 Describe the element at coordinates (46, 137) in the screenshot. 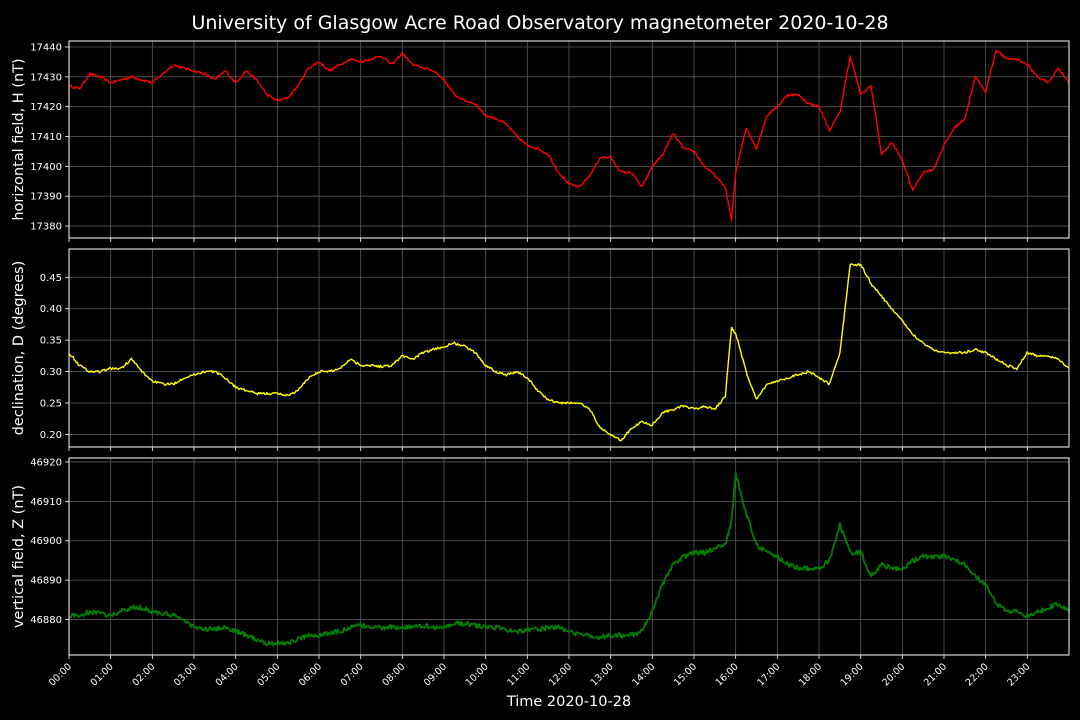

I see `panel-h-y-tick-label: 17410` at that location.